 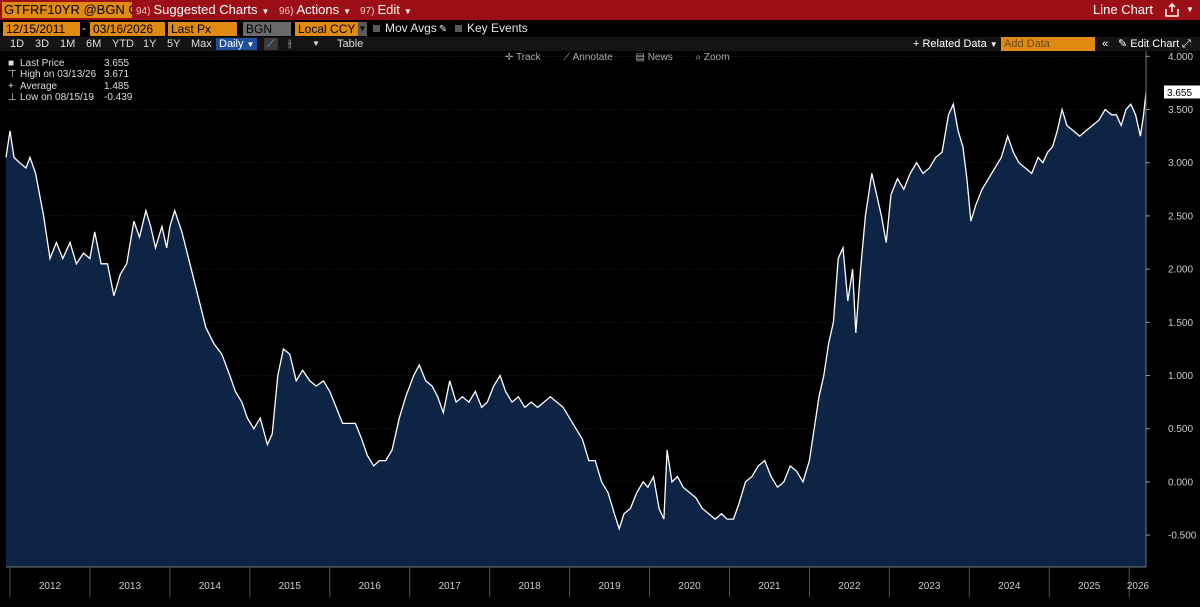 I want to click on range-1y: 1Y, so click(x=150, y=44).